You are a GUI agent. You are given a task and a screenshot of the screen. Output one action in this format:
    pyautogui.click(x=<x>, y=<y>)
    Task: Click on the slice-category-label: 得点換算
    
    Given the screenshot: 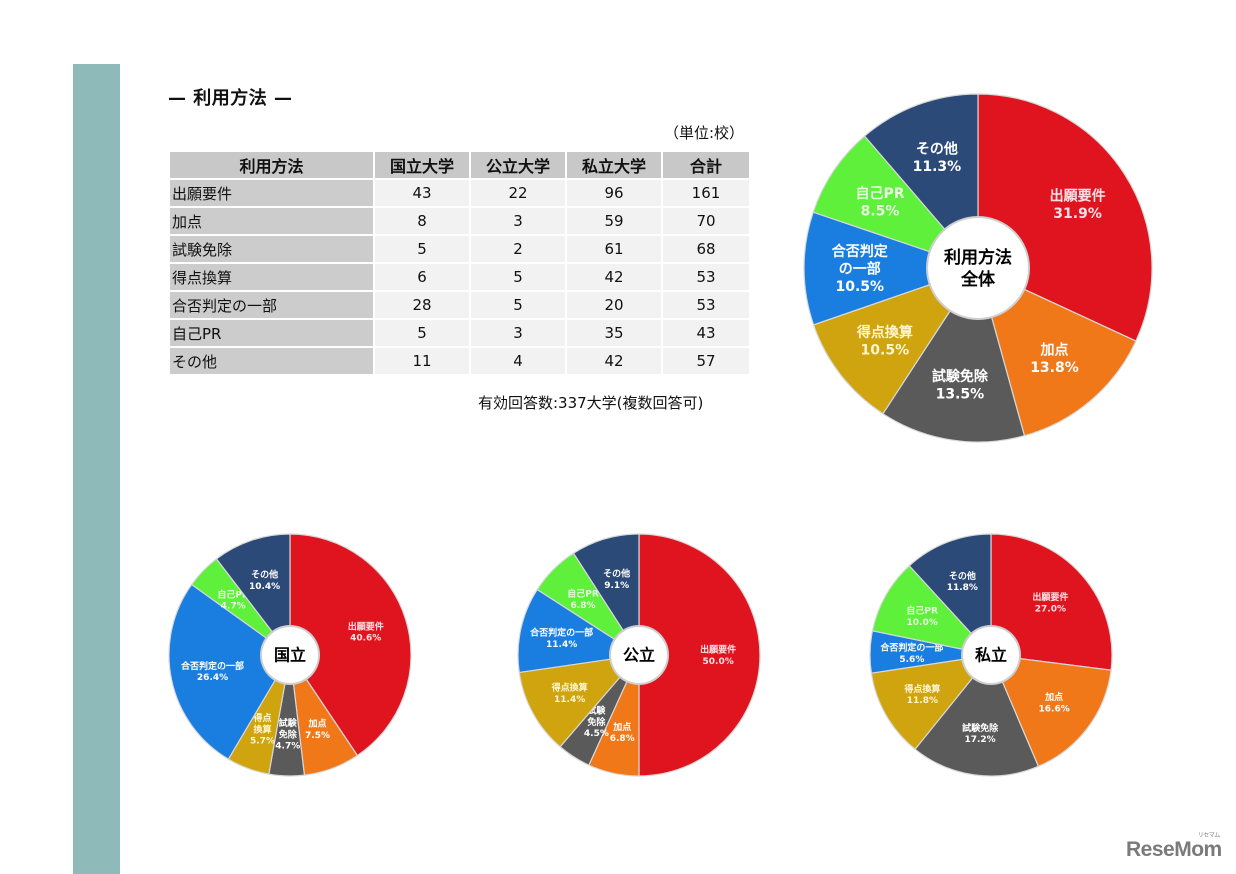 What is the action you would take?
    pyautogui.click(x=569, y=688)
    